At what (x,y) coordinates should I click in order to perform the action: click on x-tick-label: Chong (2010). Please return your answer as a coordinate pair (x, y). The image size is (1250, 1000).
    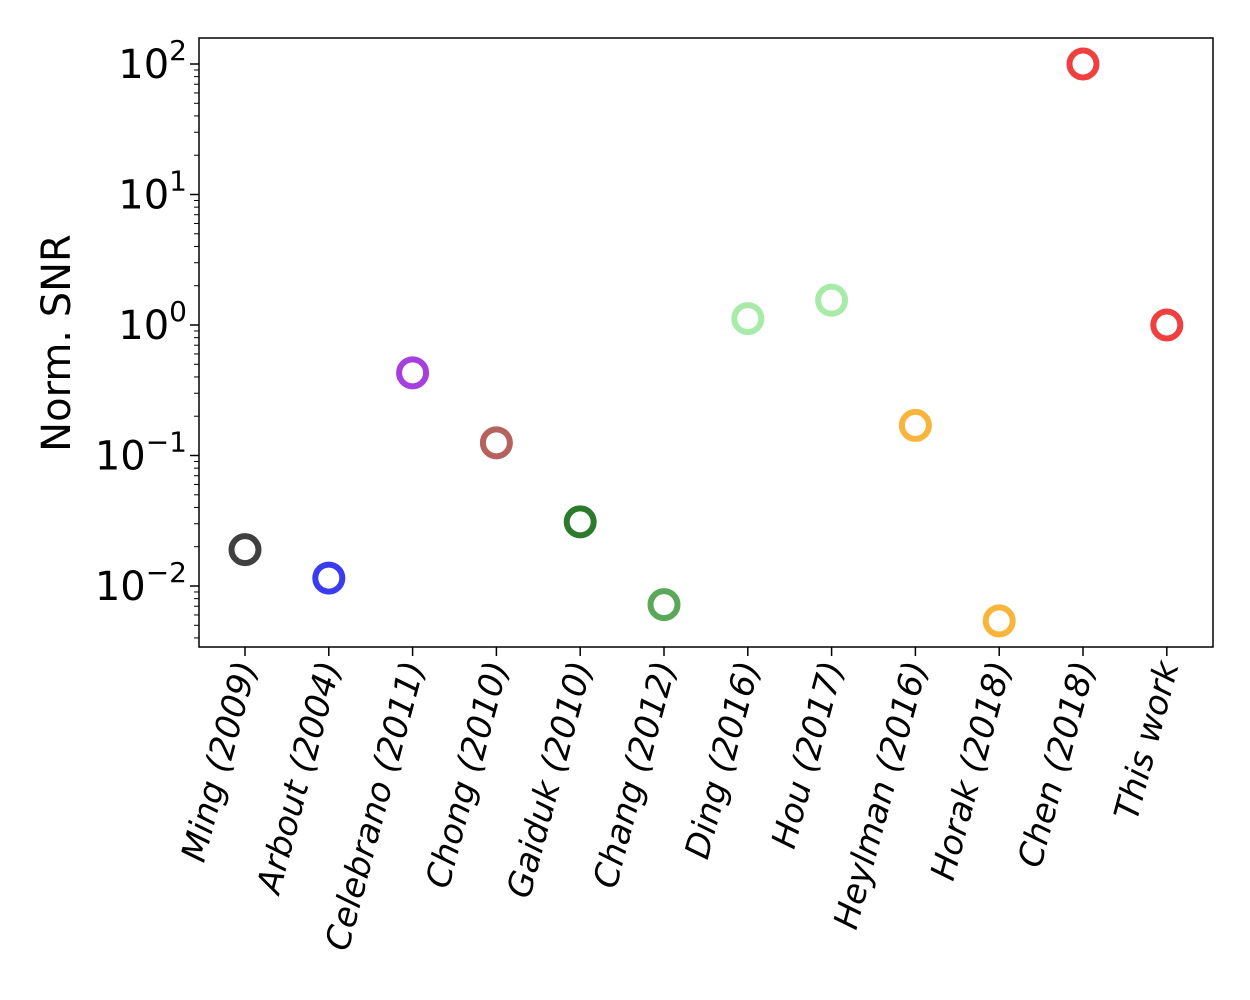
    Looking at the image, I should click on (467, 775).